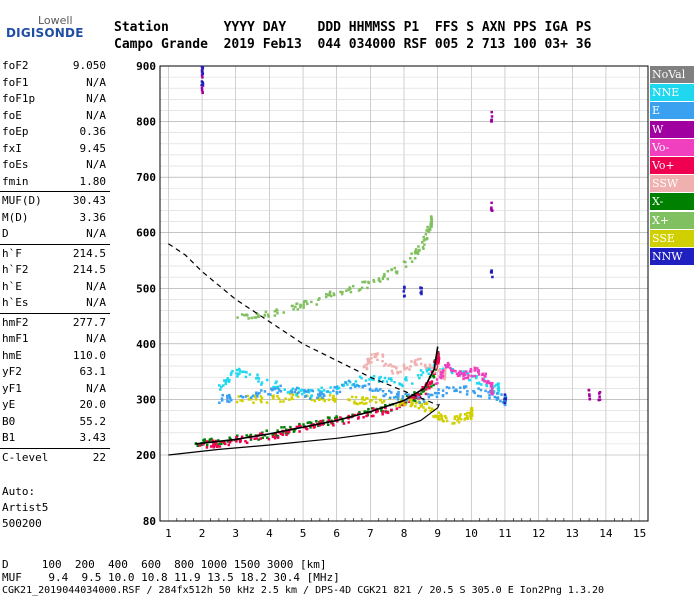 The height and width of the screenshot is (600, 700). What do you see at coordinates (54, 254) in the screenshot?
I see `param-row: h`F 214.5` at bounding box center [54, 254].